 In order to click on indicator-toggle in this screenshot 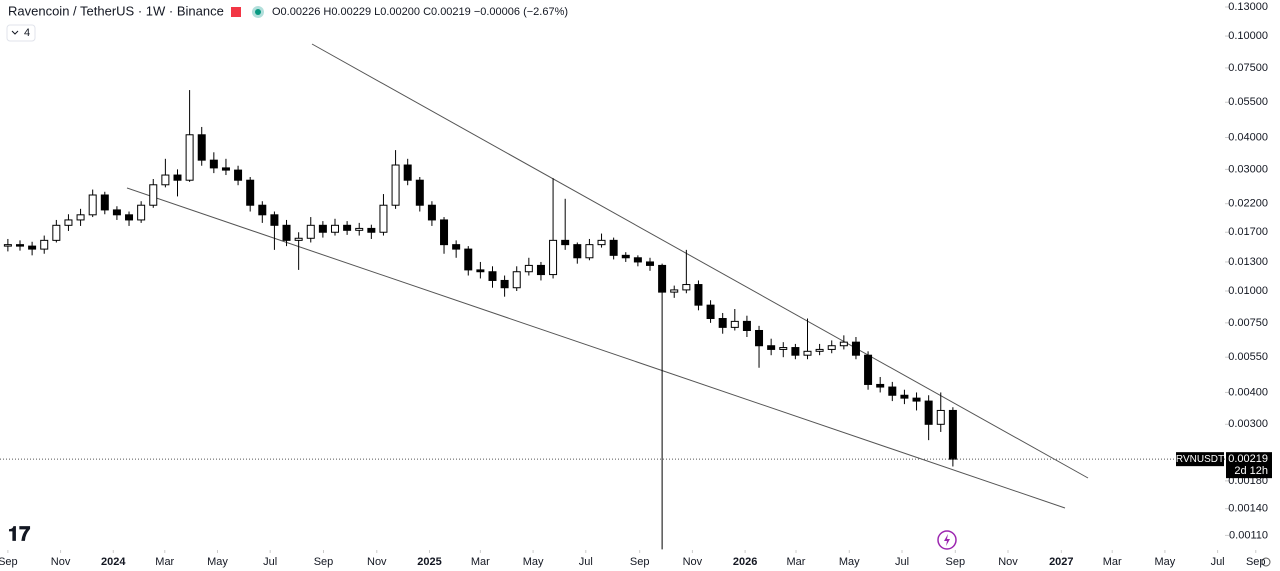, I will do `click(21, 33)`.